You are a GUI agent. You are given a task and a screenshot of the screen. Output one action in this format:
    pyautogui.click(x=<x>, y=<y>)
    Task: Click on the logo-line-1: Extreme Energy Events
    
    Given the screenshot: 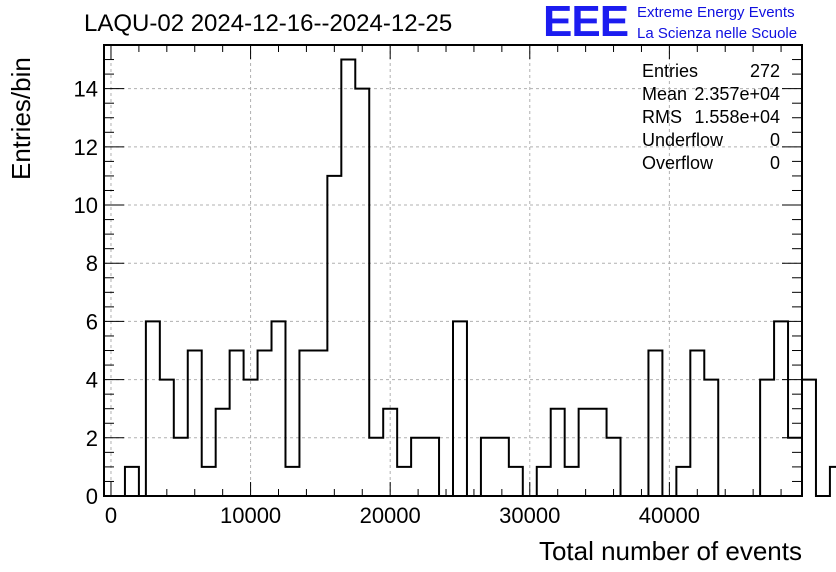 What is the action you would take?
    pyautogui.click(x=716, y=12)
    